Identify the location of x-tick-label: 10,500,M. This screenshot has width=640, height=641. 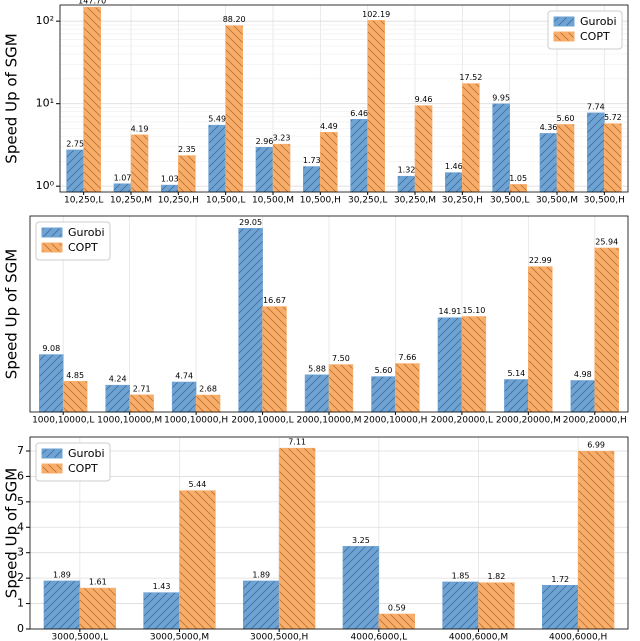
(273, 201).